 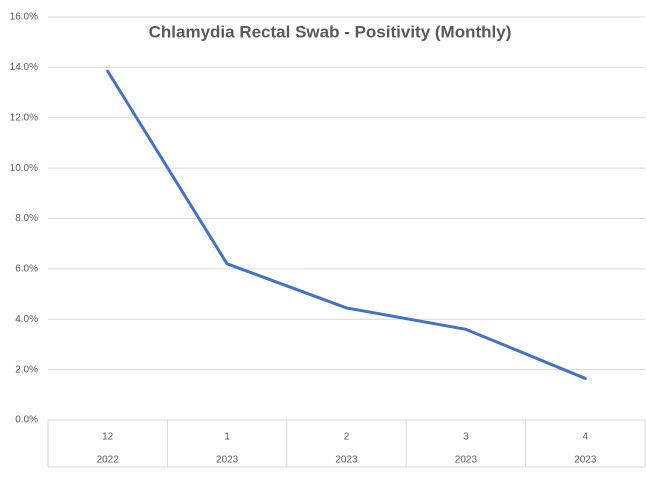 What do you see at coordinates (347, 437) in the screenshot?
I see `x-tick-label: 2` at bounding box center [347, 437].